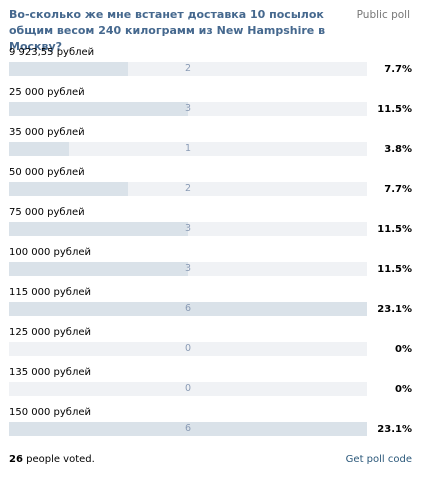  Describe the element at coordinates (378, 459) in the screenshot. I see `get-poll-code-link: Get poll code` at that location.